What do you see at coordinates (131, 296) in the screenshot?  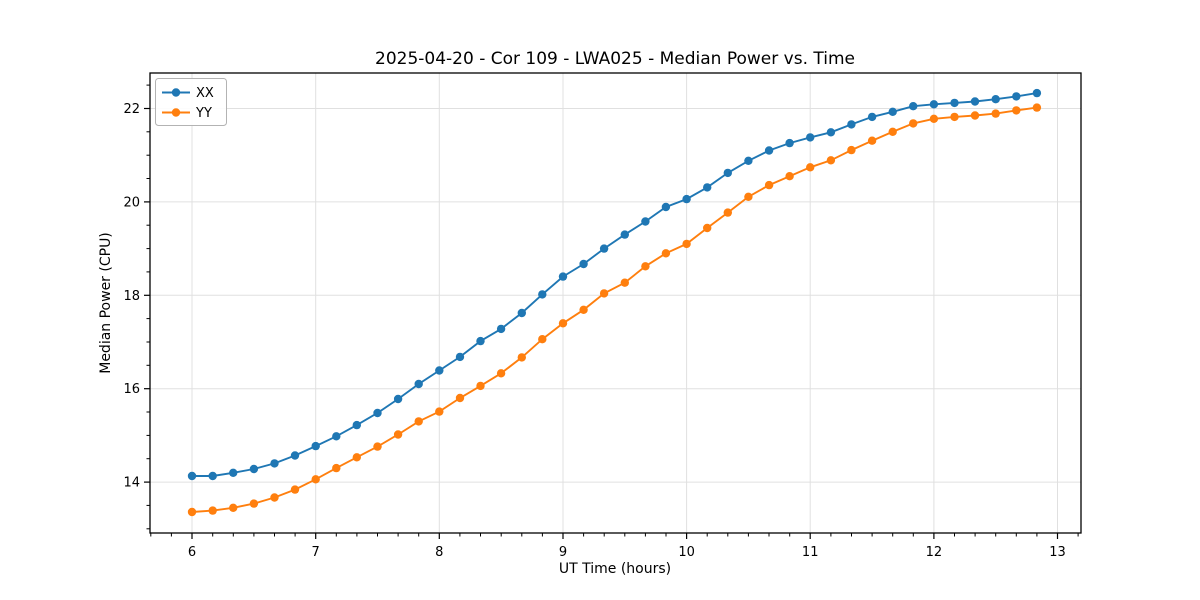 I see `svg-text: 18` at bounding box center [131, 296].